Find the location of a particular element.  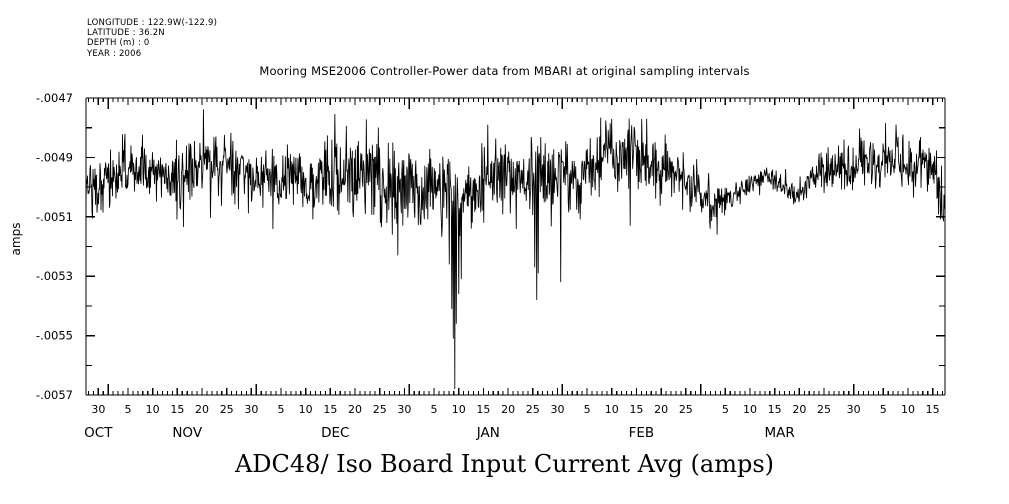

x-month-label: NOV is located at coordinates (187, 433).